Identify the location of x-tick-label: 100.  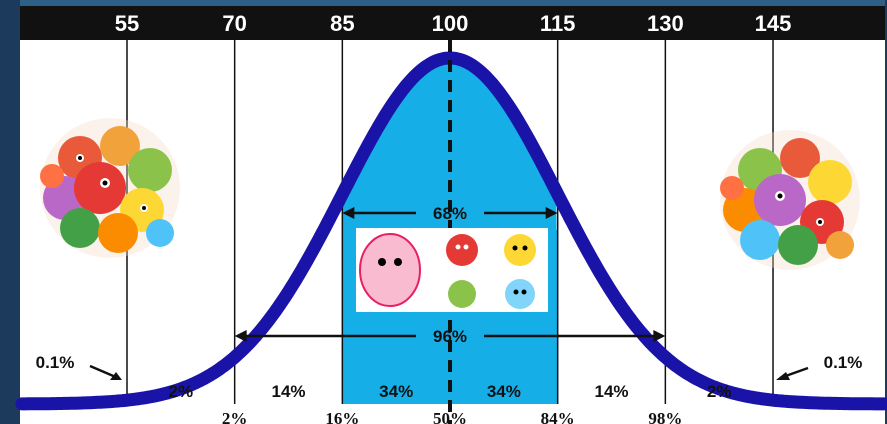
(450, 23).